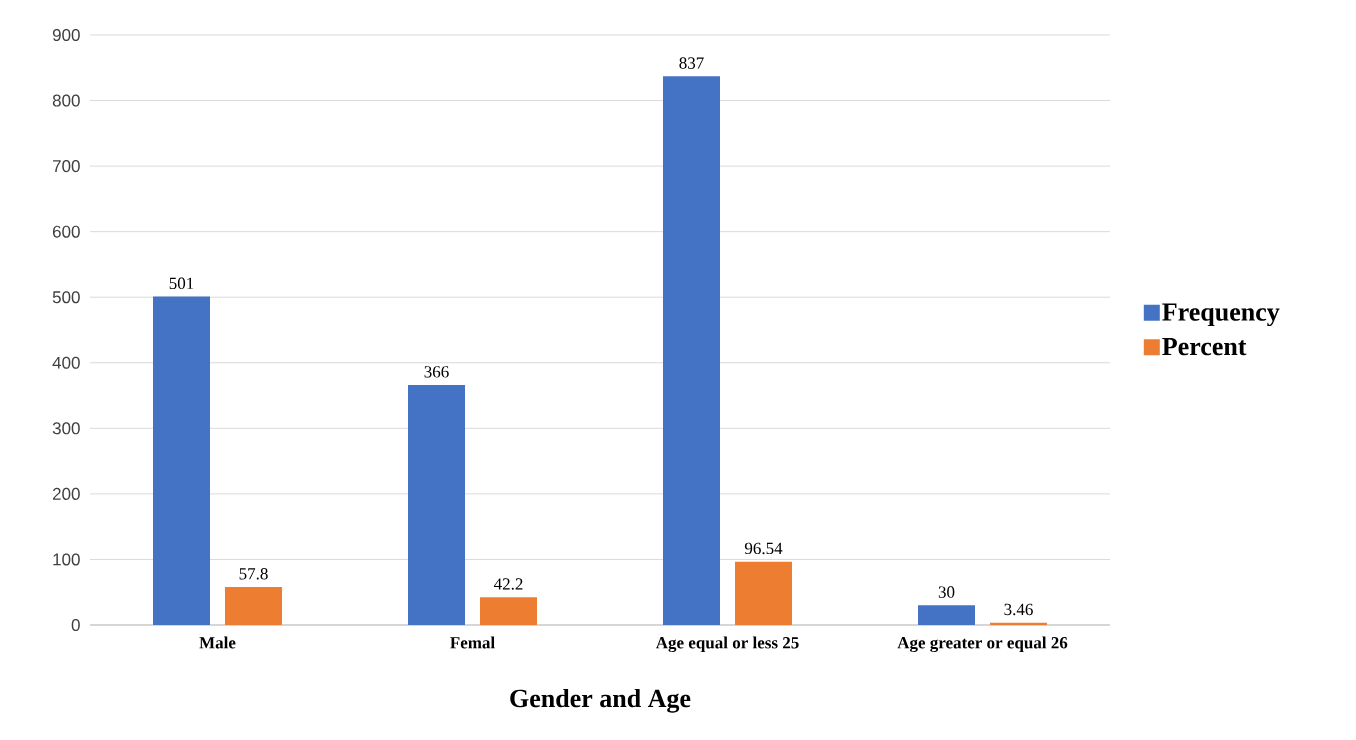 The image size is (1356, 740). What do you see at coordinates (982, 644) in the screenshot?
I see `x-tick-label: Age greater or equal 26` at bounding box center [982, 644].